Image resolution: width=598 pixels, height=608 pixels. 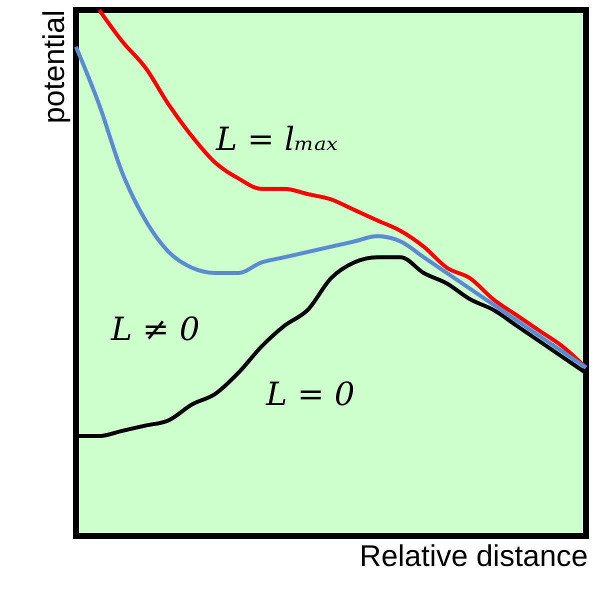 What do you see at coordinates (474, 556) in the screenshot?
I see `x-axis-title: Relative distance` at bounding box center [474, 556].